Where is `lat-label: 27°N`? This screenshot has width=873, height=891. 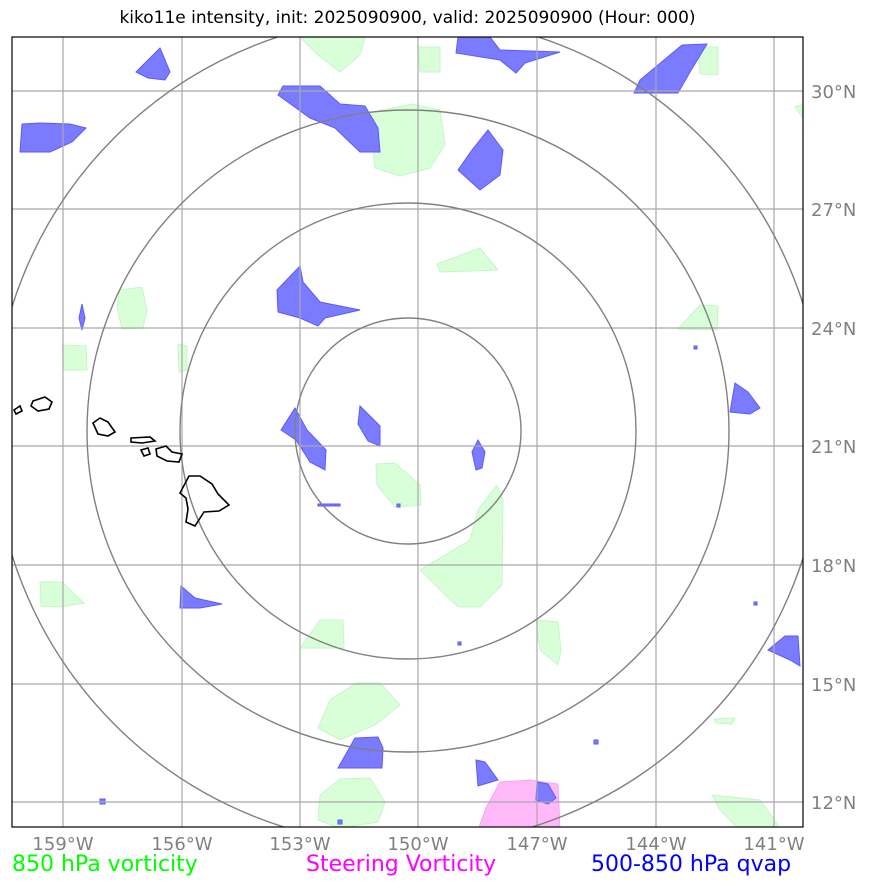 lat-label: 27°N is located at coordinates (833, 210).